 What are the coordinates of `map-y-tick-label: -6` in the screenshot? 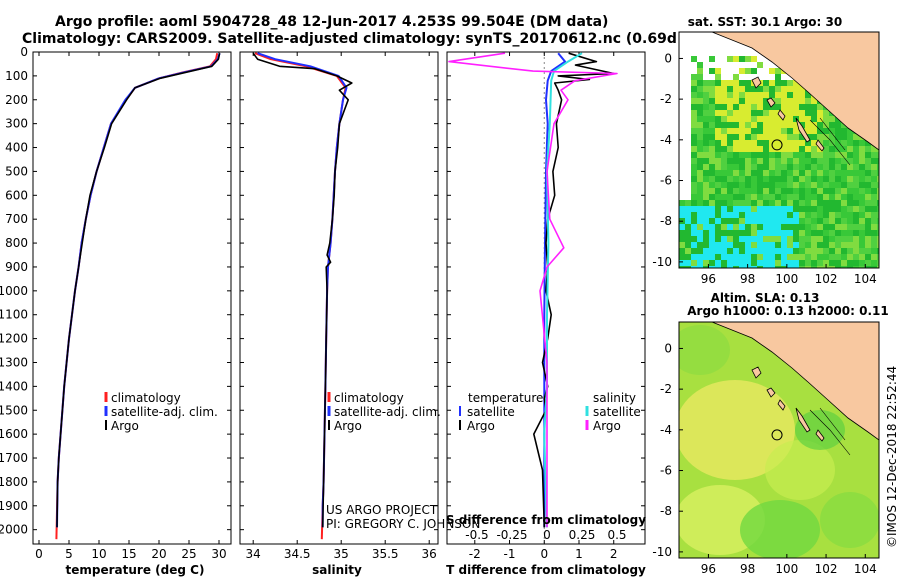 It's located at (666, 181).